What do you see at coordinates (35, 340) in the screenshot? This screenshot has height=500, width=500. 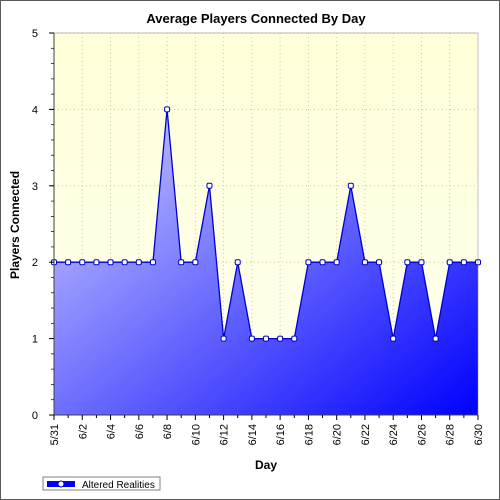 I see `y-tick-label: 1` at bounding box center [35, 340].